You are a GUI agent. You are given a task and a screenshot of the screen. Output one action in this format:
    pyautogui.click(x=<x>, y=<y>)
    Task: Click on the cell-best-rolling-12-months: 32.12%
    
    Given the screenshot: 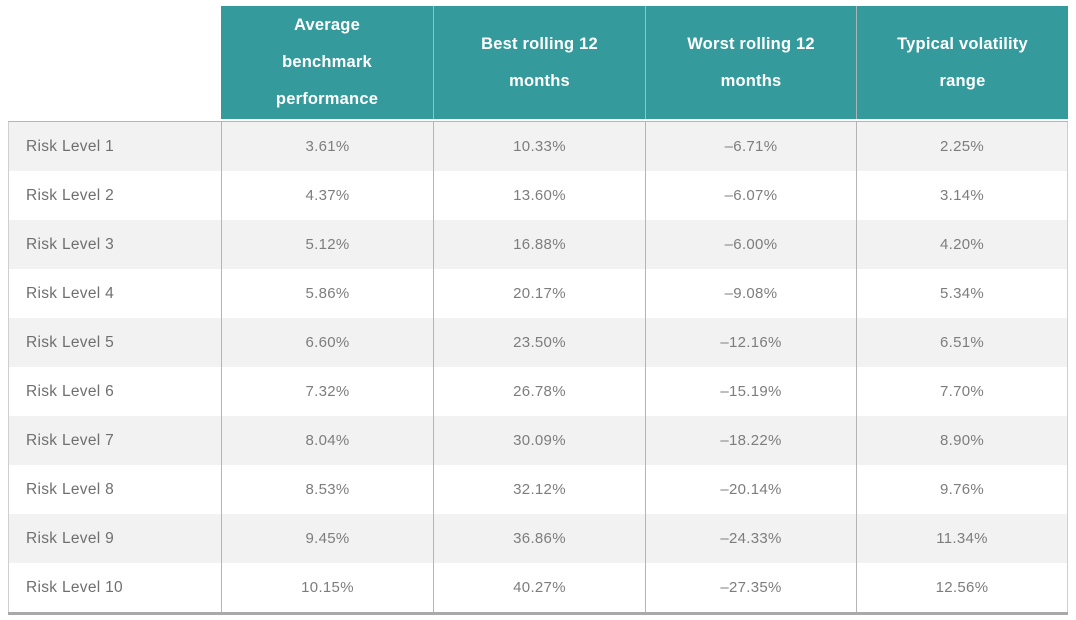 What is the action you would take?
    pyautogui.click(x=539, y=489)
    